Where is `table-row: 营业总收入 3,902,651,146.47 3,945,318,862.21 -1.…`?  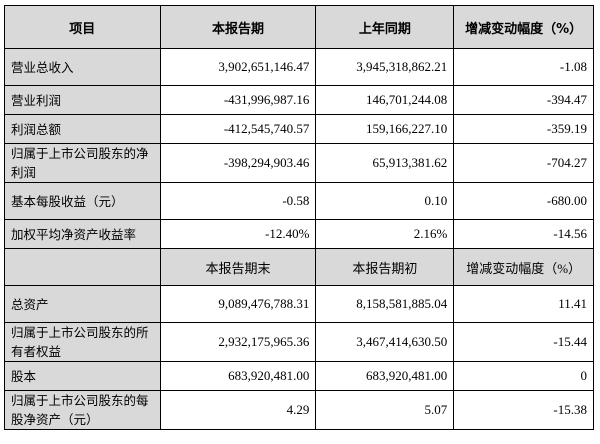
table-row: 营业总收入 3,902,651,146.47 3,945,318,862.21 -1.… is located at coordinates (299, 67).